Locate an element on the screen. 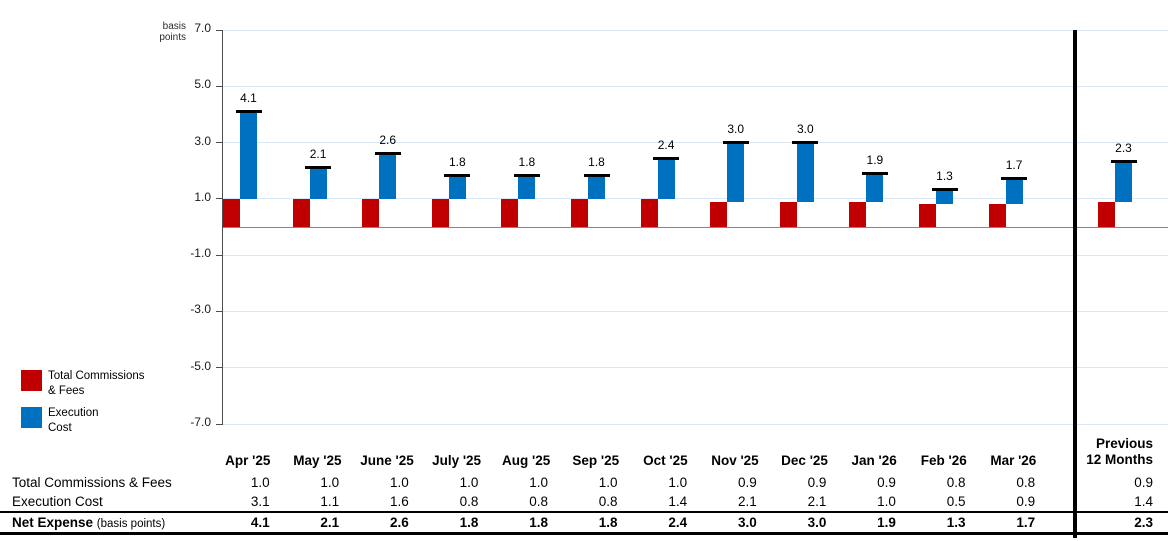 The width and height of the screenshot is (1176, 541). cell-value-previous: 0.9 is located at coordinates (1143, 482).